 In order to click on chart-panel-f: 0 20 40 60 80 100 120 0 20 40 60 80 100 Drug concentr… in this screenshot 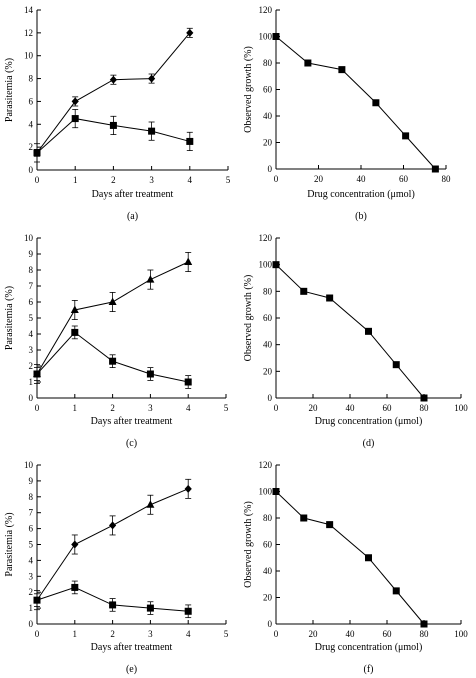, I will do `click(355, 567)`.